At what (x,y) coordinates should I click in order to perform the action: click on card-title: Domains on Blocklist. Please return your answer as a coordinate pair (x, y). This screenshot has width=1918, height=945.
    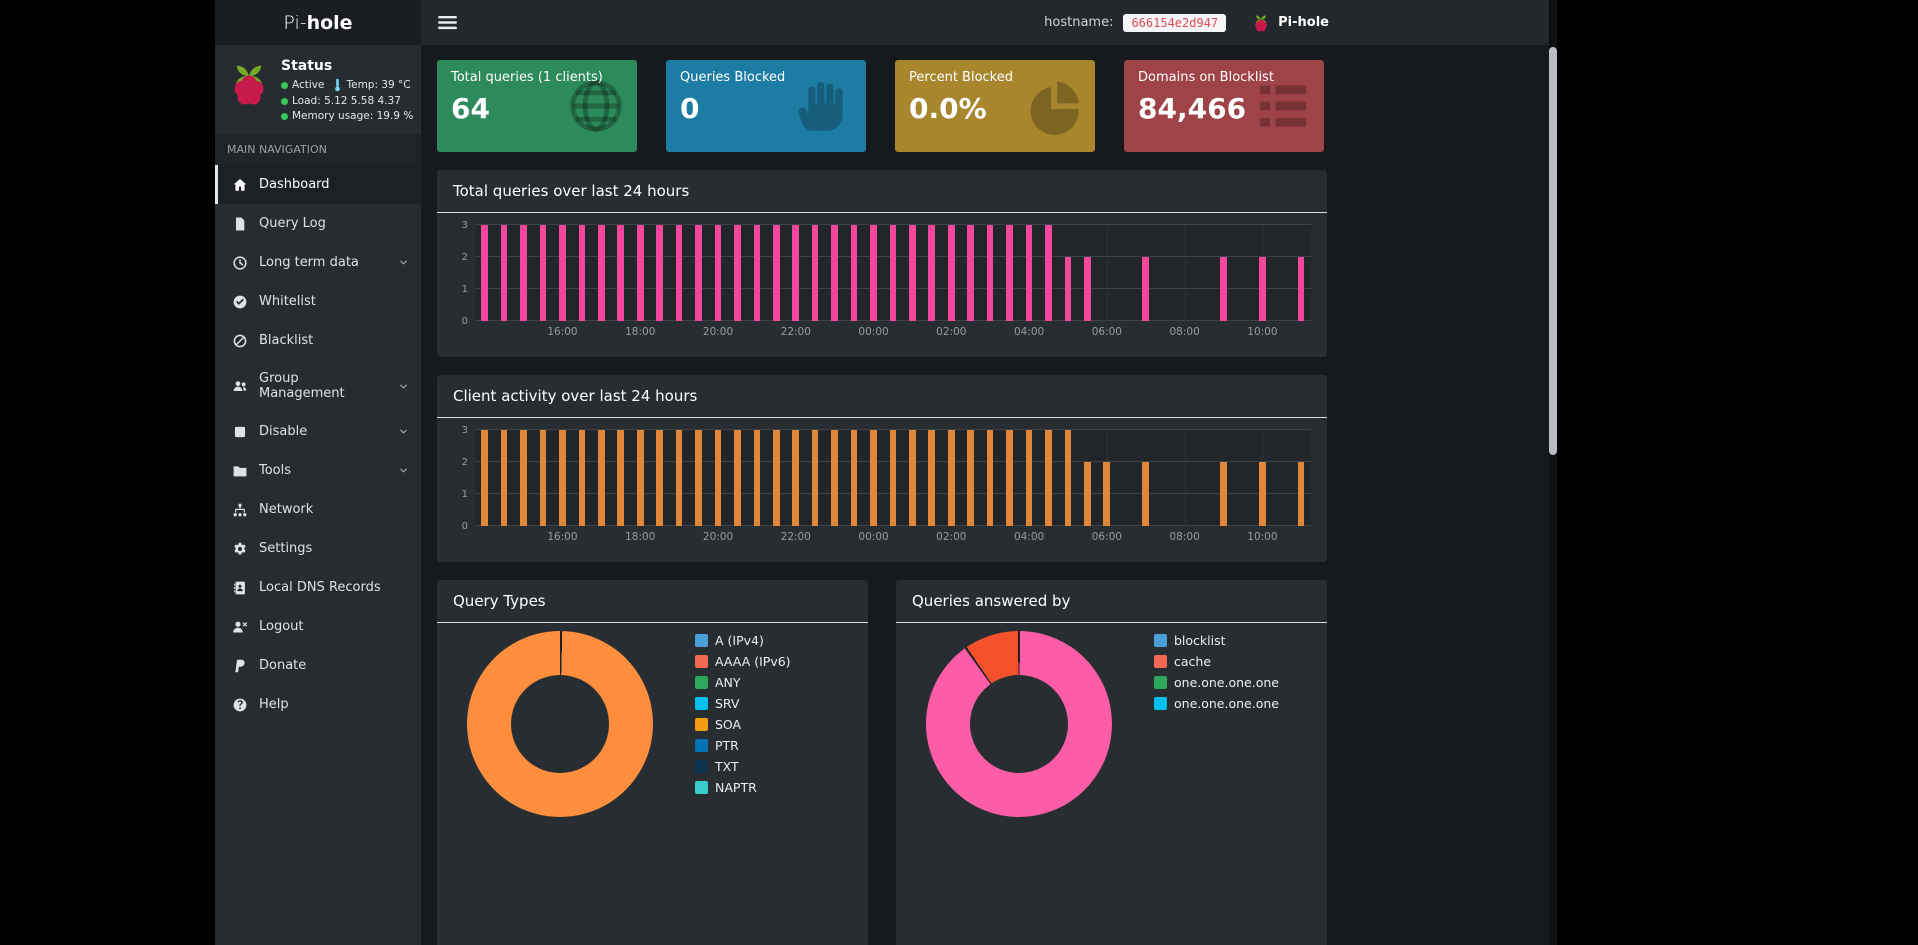
    Looking at the image, I should click on (1206, 77).